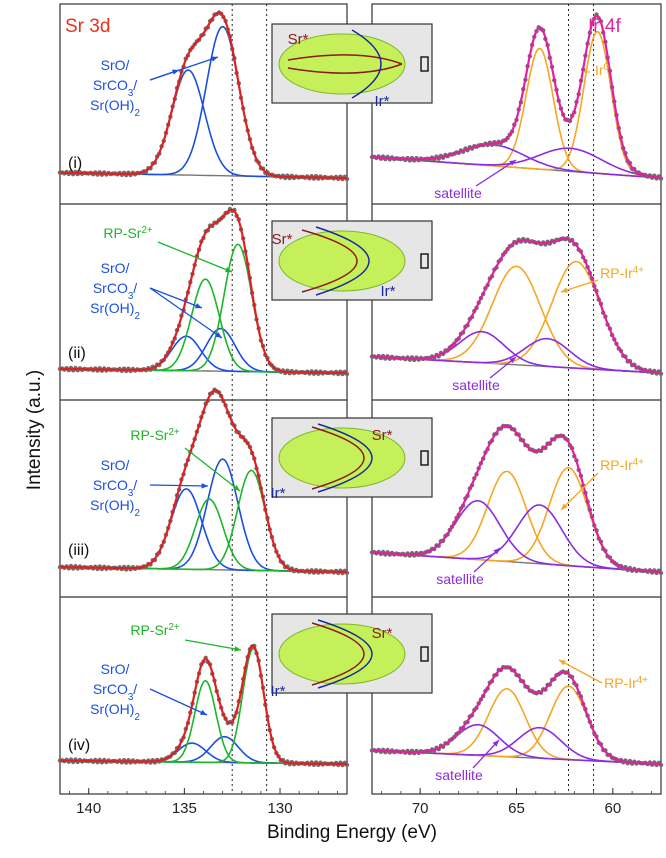 Image resolution: width=666 pixels, height=858 pixels. What do you see at coordinates (77, 353) in the screenshot?
I see `panel-label: (ii)` at bounding box center [77, 353].